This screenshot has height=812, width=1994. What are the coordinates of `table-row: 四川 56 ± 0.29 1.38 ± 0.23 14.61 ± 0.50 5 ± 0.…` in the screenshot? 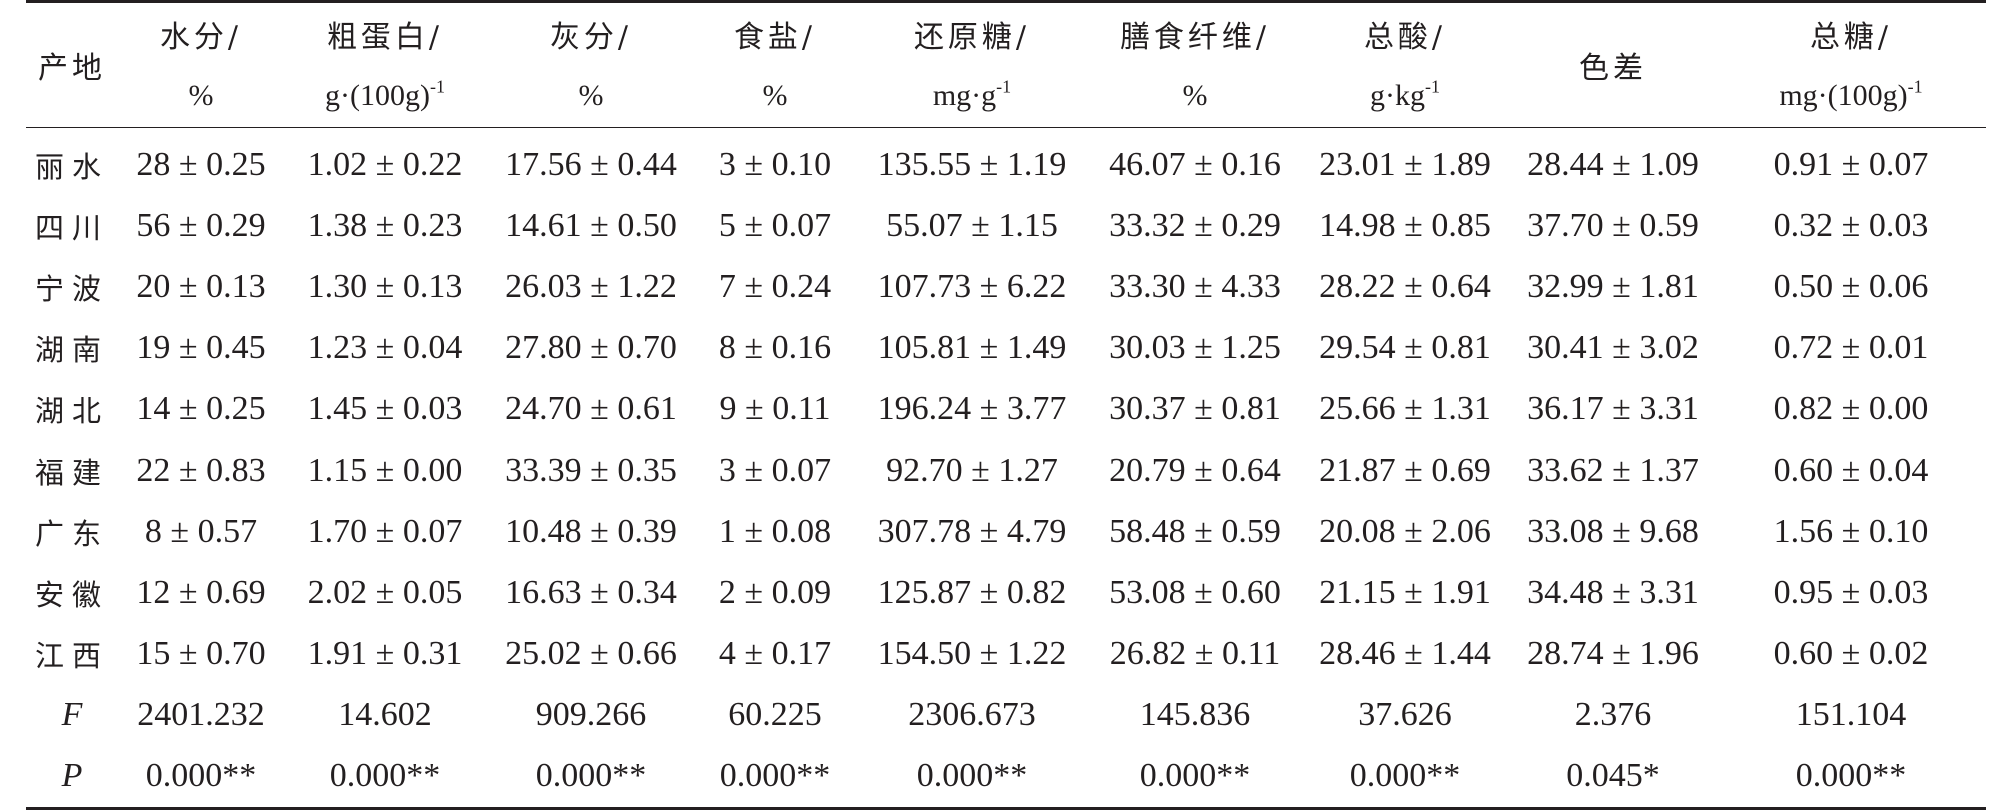 It's located at (1006, 225).